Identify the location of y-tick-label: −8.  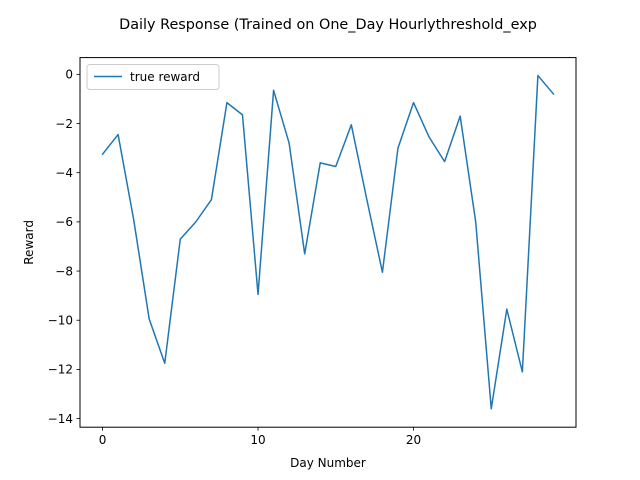
(64, 271).